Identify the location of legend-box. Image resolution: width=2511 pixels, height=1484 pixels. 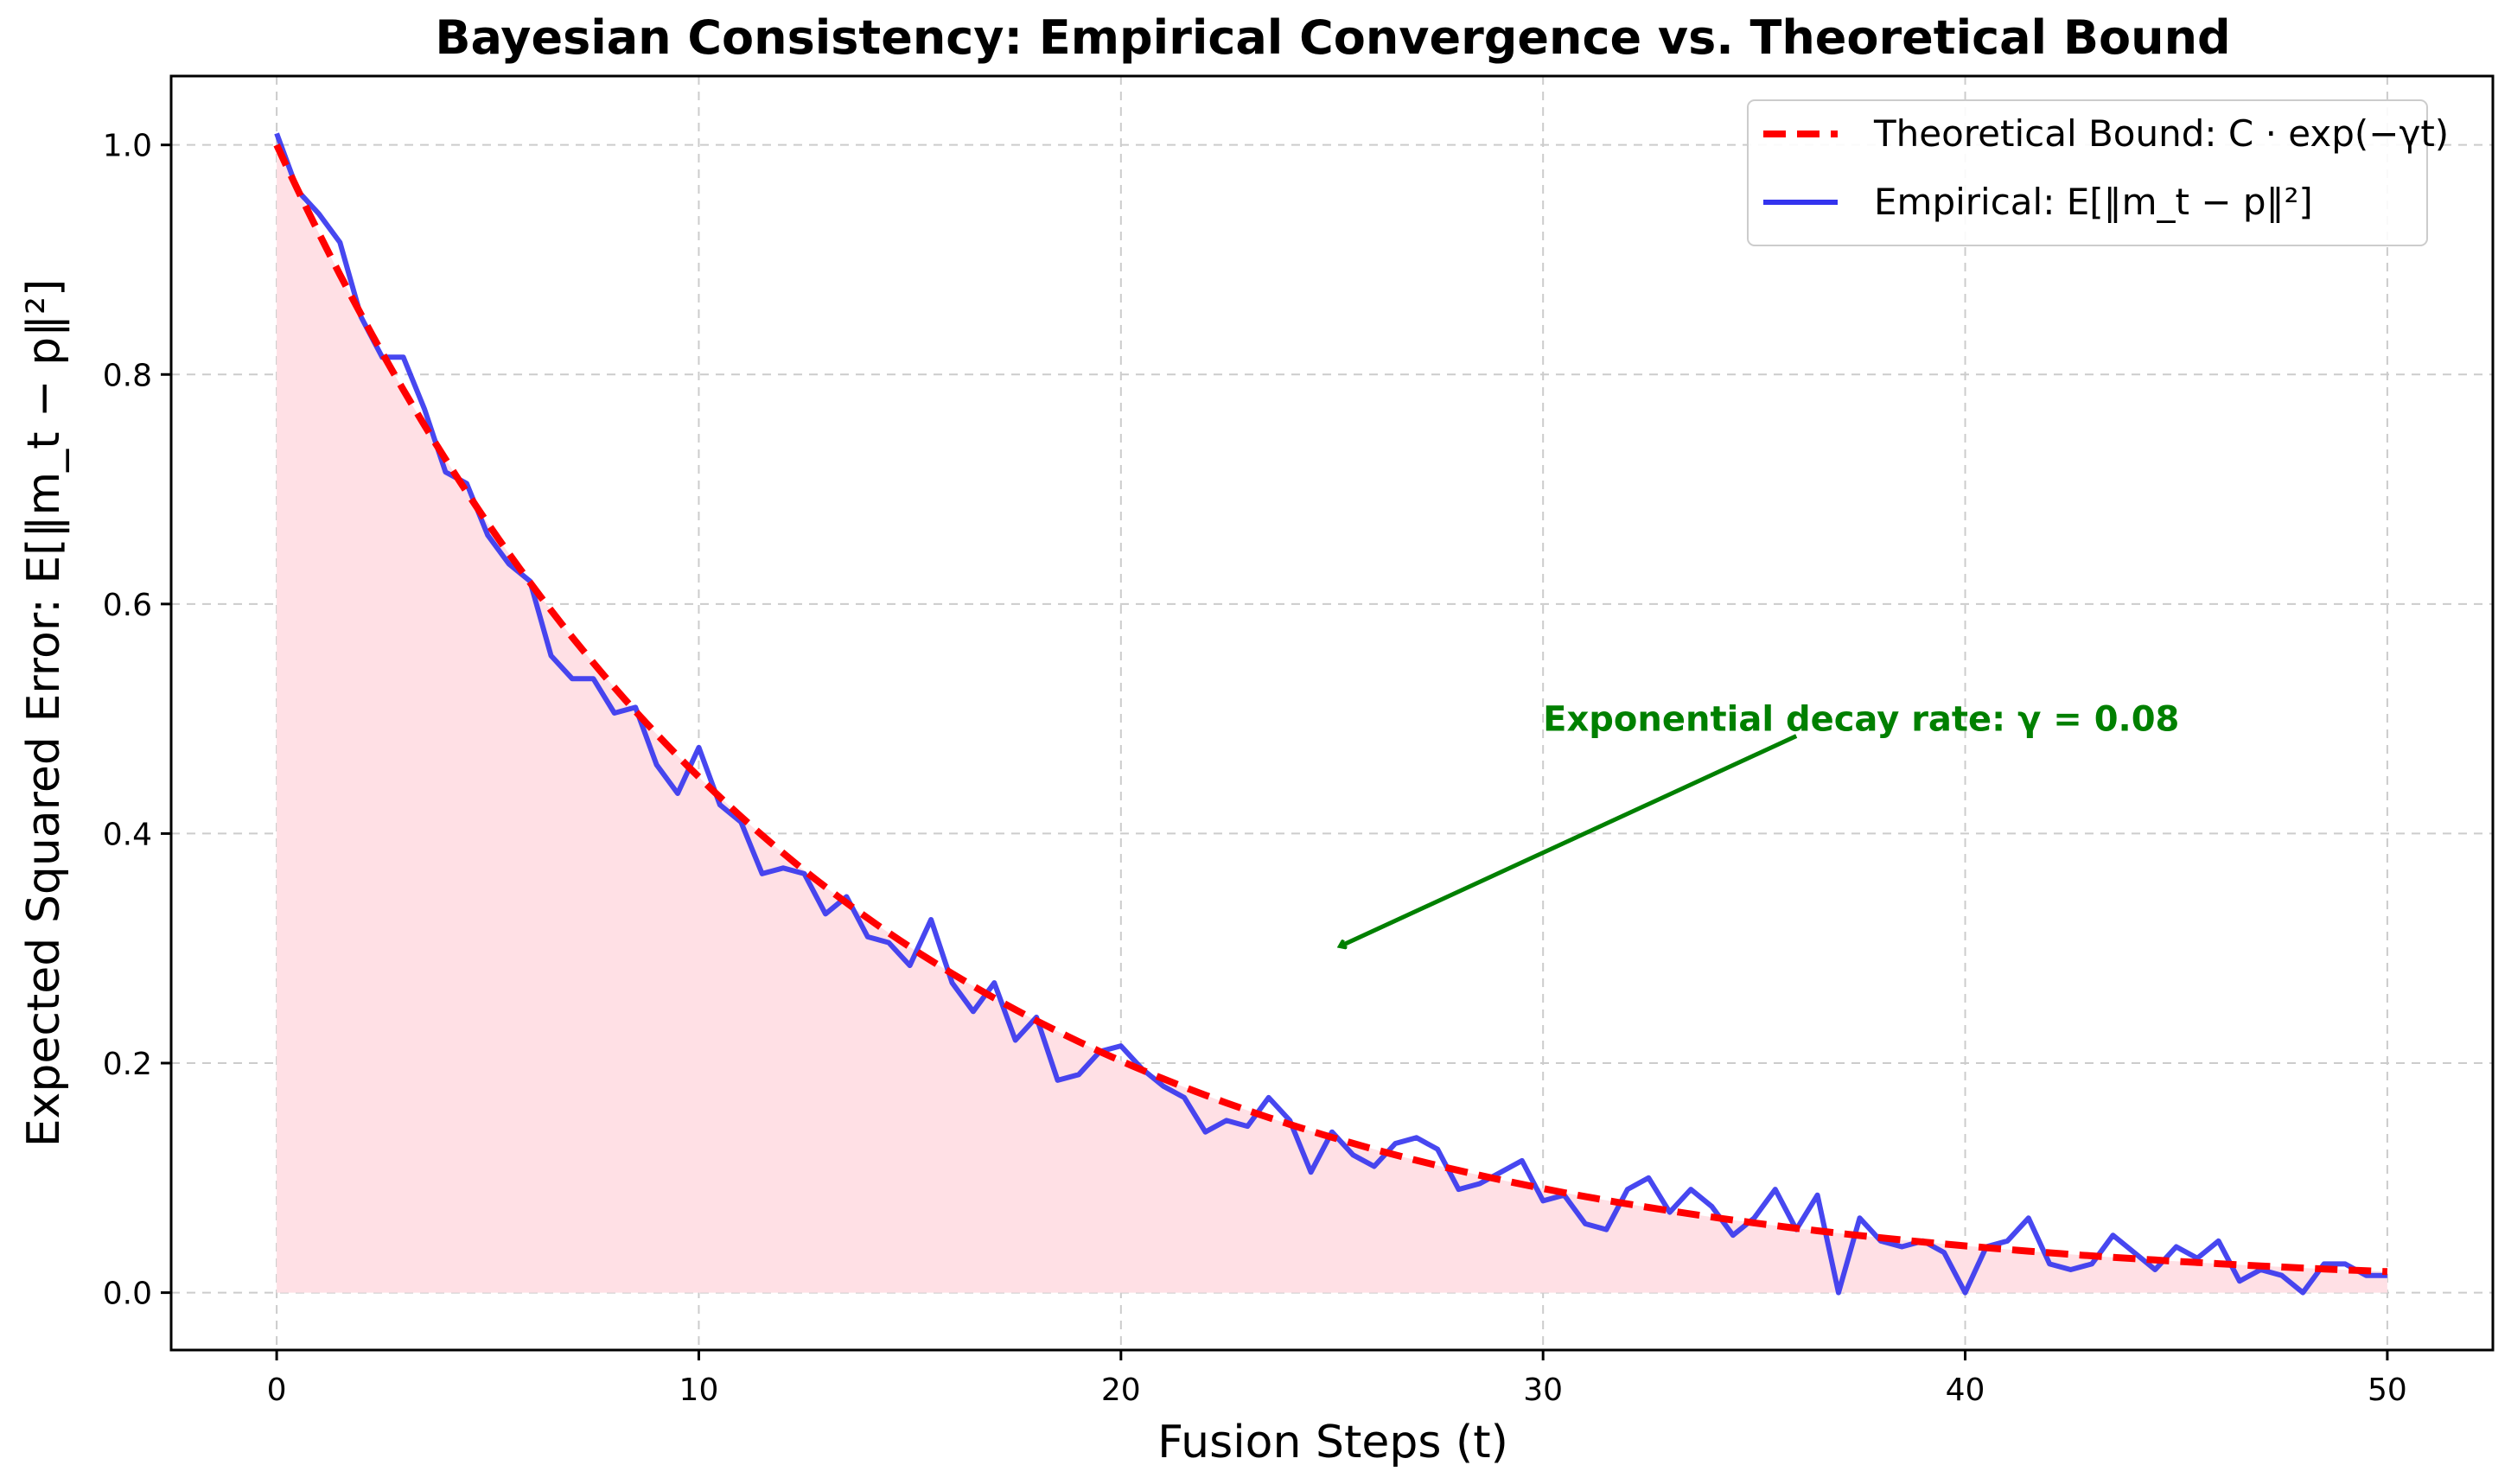
(2087, 172).